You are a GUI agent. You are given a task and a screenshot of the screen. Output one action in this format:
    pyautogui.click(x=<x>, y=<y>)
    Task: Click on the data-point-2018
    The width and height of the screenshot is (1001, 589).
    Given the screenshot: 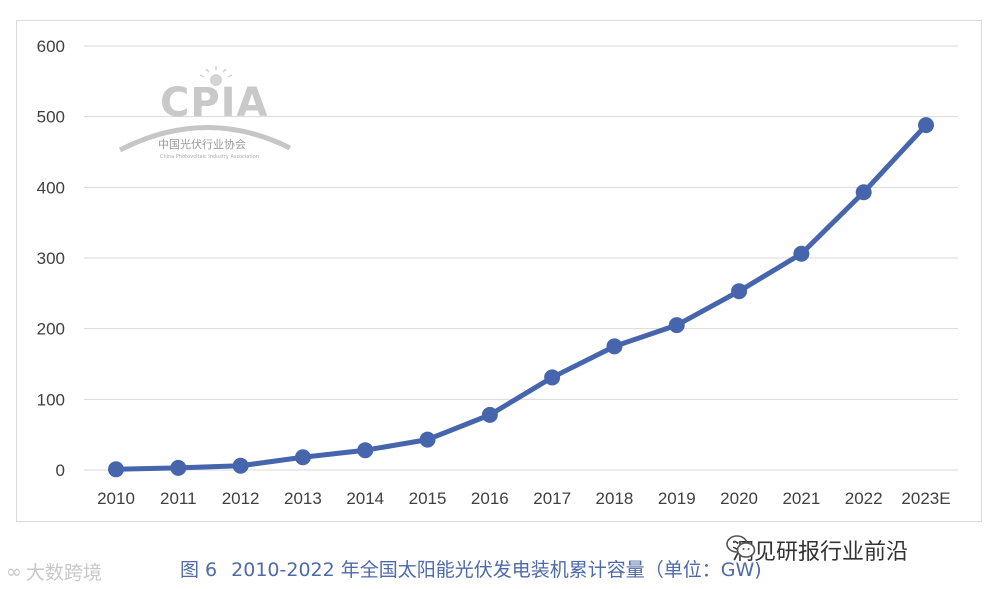 What is the action you would take?
    pyautogui.click(x=614, y=346)
    